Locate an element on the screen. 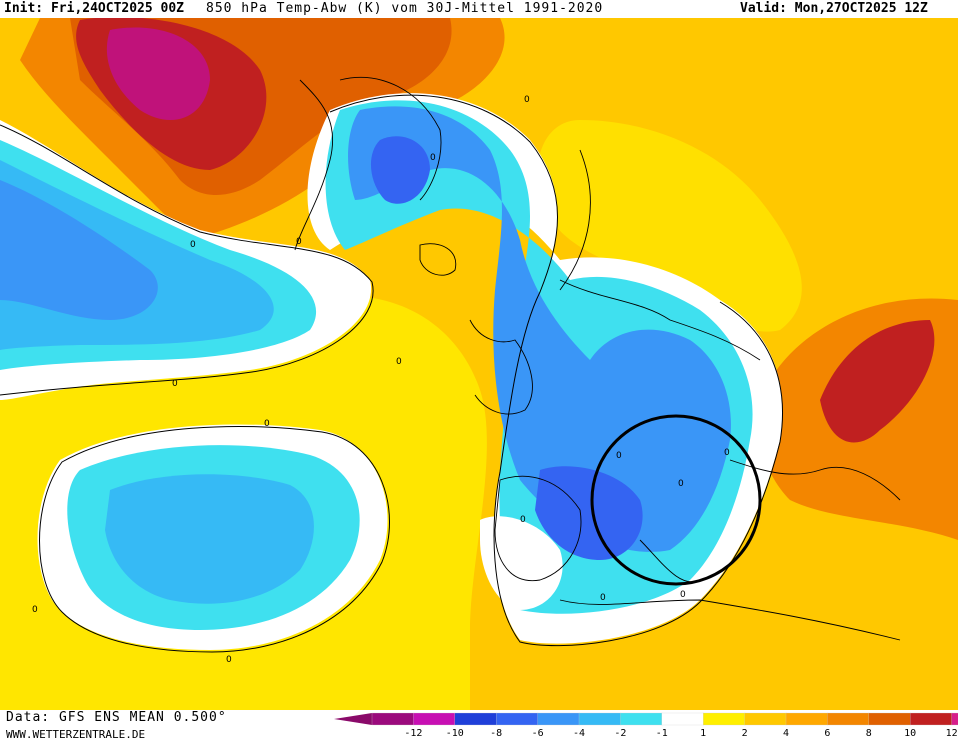 The height and width of the screenshot is (744, 958). anomaly-blue-west is located at coordinates (79, 250).